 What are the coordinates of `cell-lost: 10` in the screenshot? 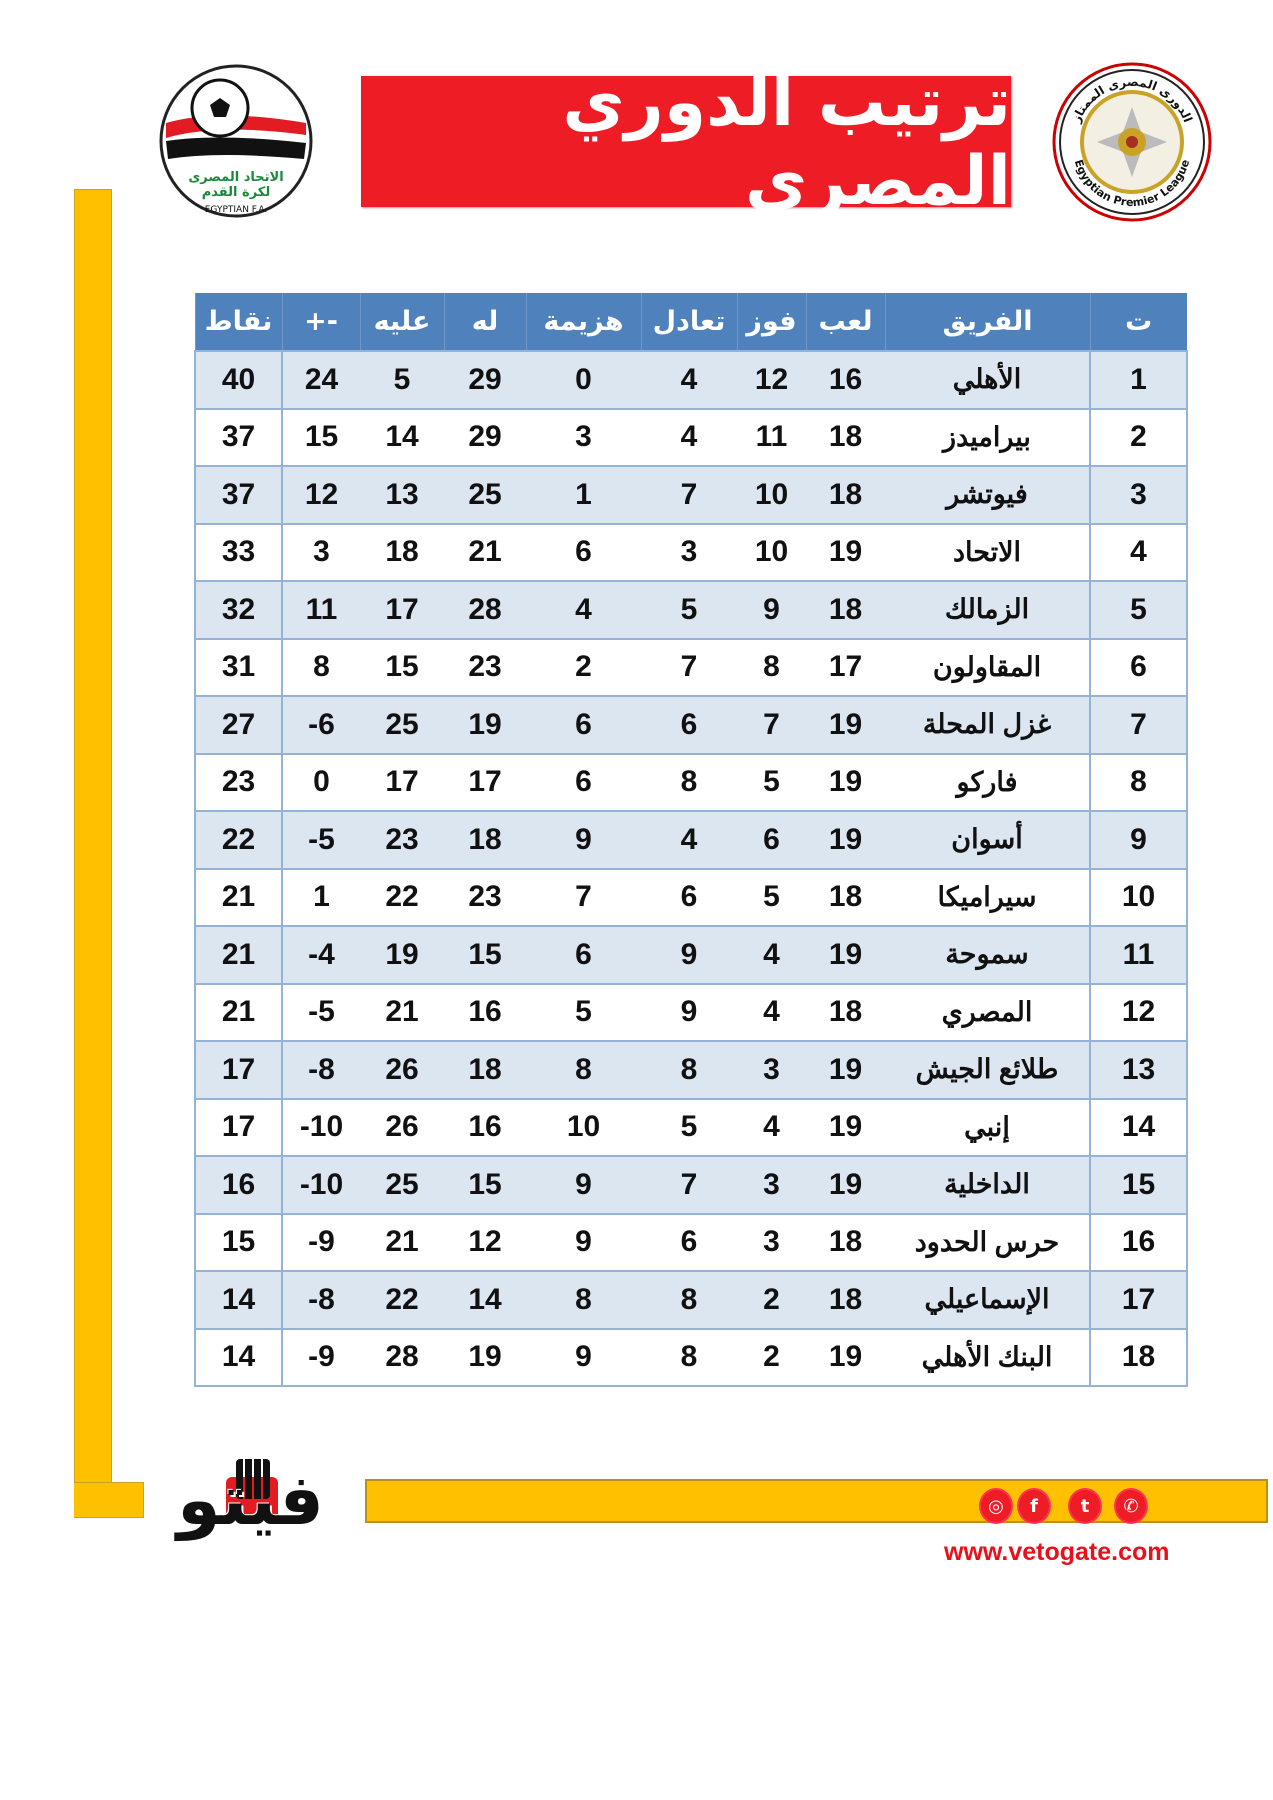 It's located at (583, 1126).